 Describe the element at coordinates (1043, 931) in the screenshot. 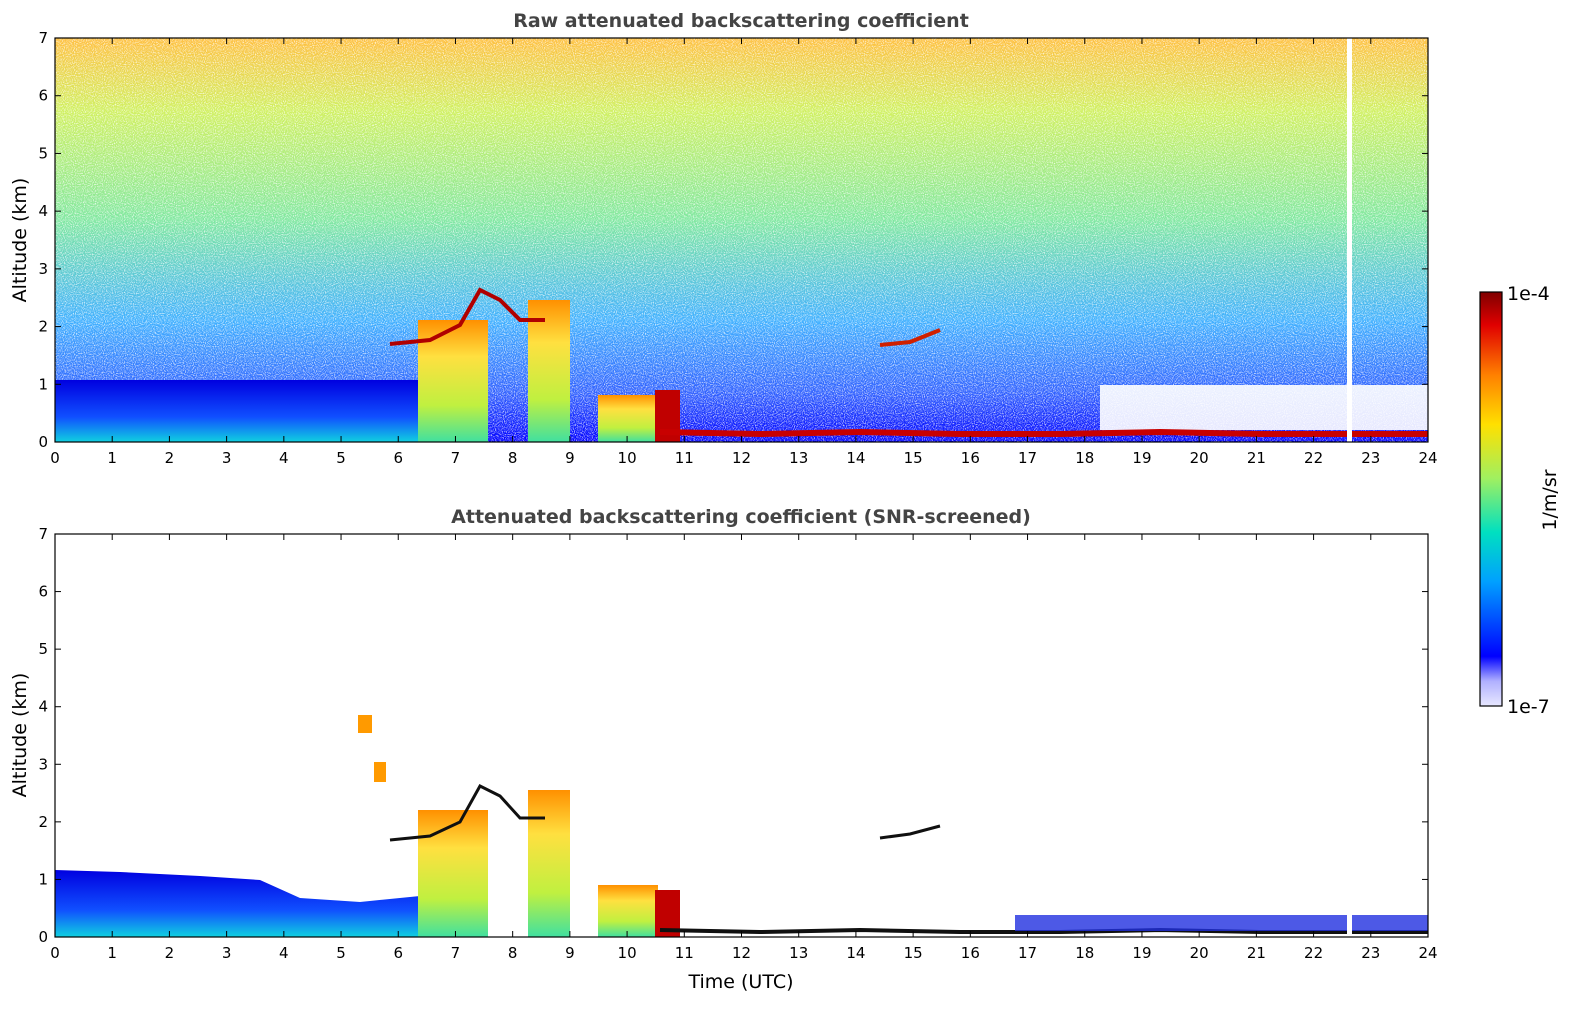

I see `bottom-surface-layer` at that location.